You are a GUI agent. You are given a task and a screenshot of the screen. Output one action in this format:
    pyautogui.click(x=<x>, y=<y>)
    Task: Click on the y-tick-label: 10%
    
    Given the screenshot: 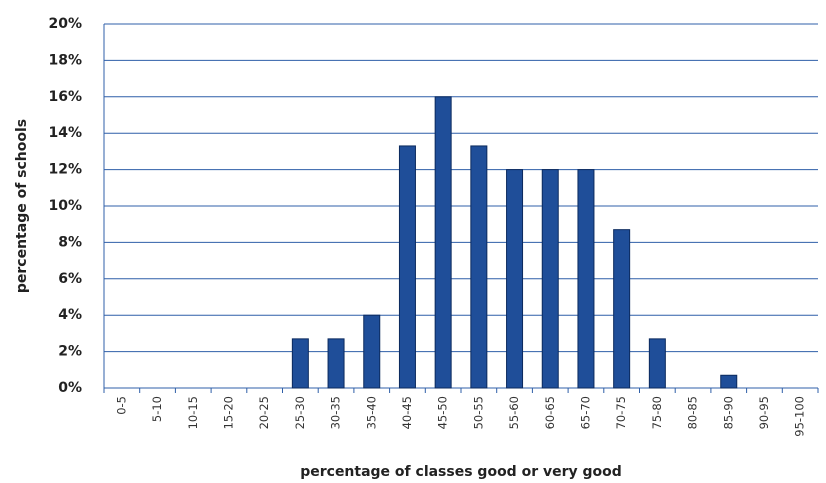 What is the action you would take?
    pyautogui.click(x=65, y=206)
    